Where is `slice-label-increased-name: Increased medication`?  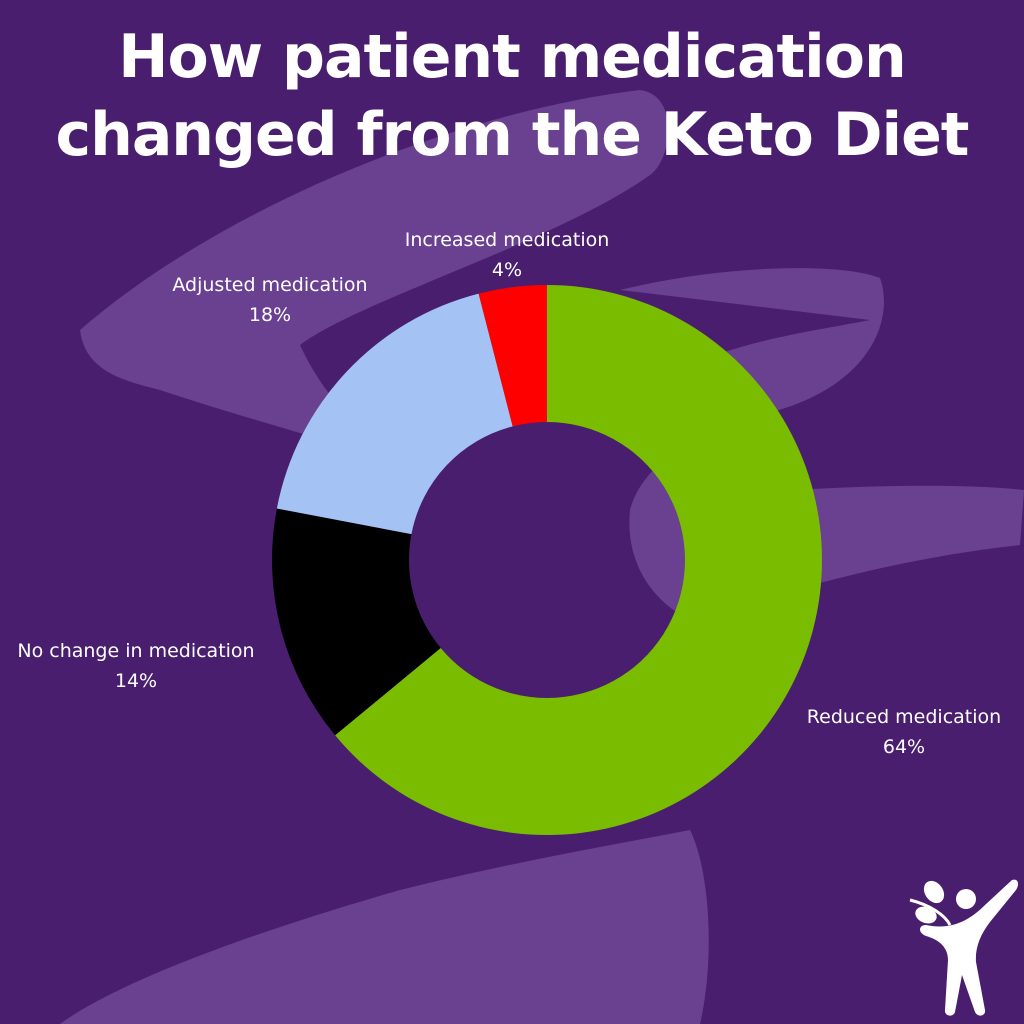 slice-label-increased-name: Increased medication is located at coordinates (507, 240).